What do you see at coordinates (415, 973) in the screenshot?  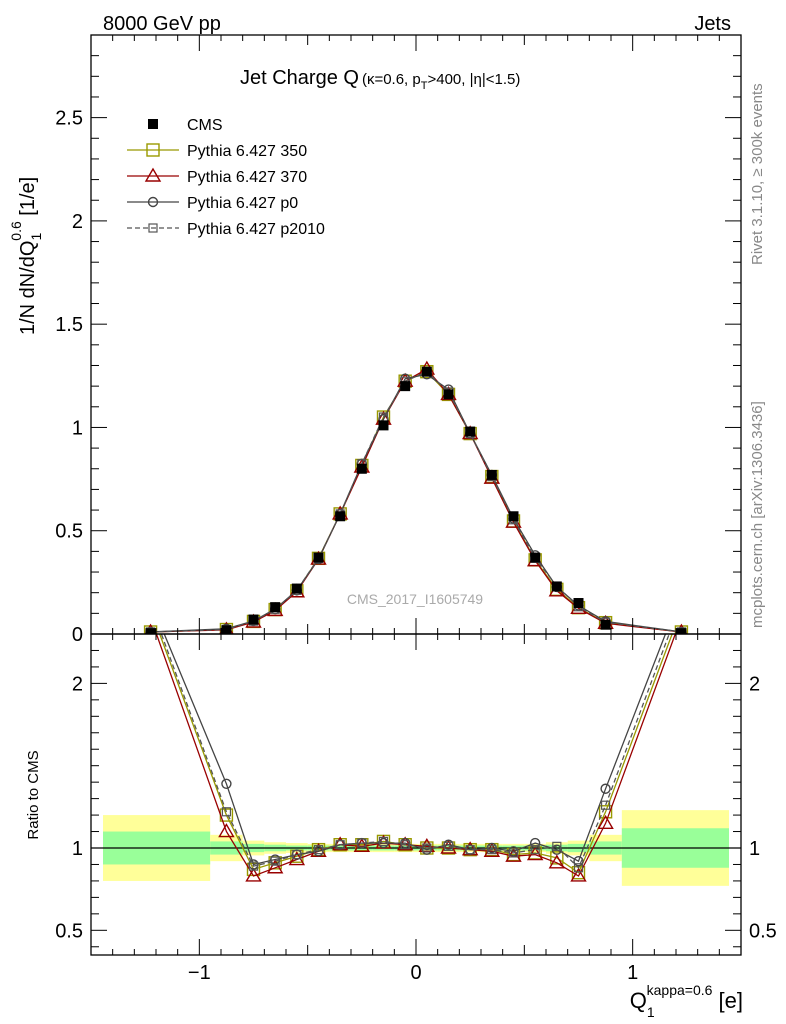 I see `xtick-label: 0` at bounding box center [415, 973].